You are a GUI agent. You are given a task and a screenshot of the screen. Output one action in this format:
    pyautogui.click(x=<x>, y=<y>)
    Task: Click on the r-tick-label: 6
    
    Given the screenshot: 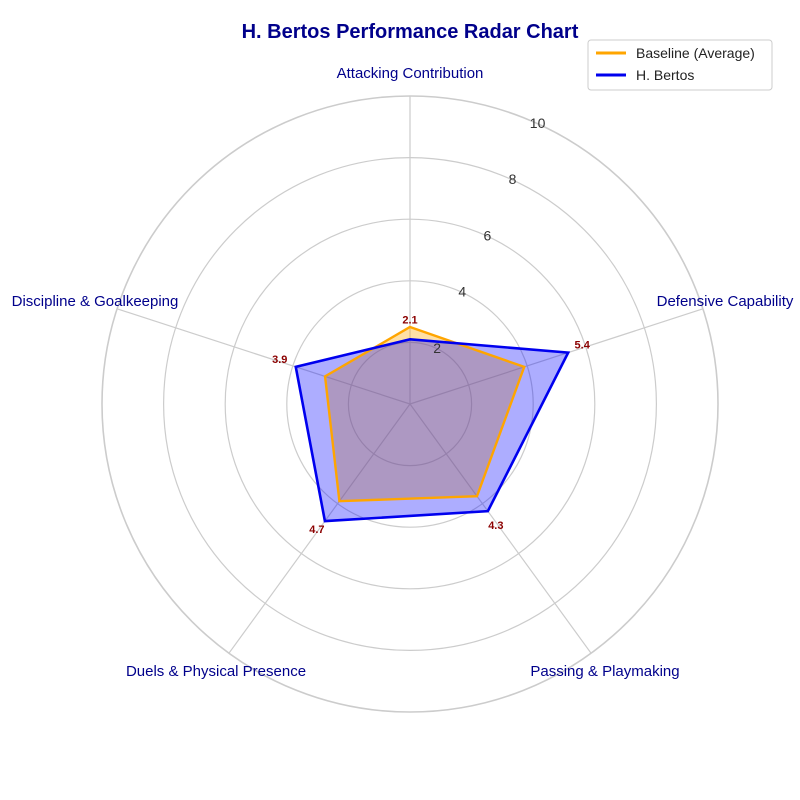 What is the action you would take?
    pyautogui.click(x=487, y=235)
    